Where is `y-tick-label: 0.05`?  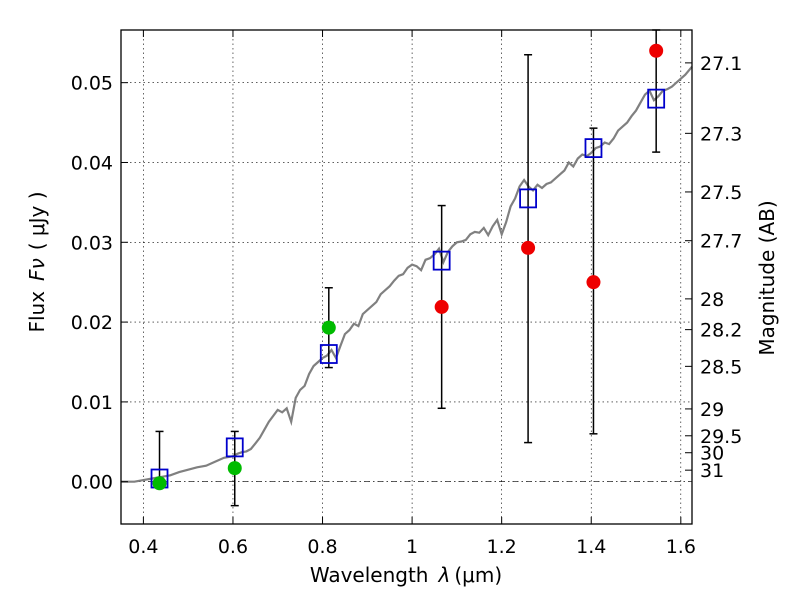
y-tick-label: 0.05 is located at coordinates (92, 84).